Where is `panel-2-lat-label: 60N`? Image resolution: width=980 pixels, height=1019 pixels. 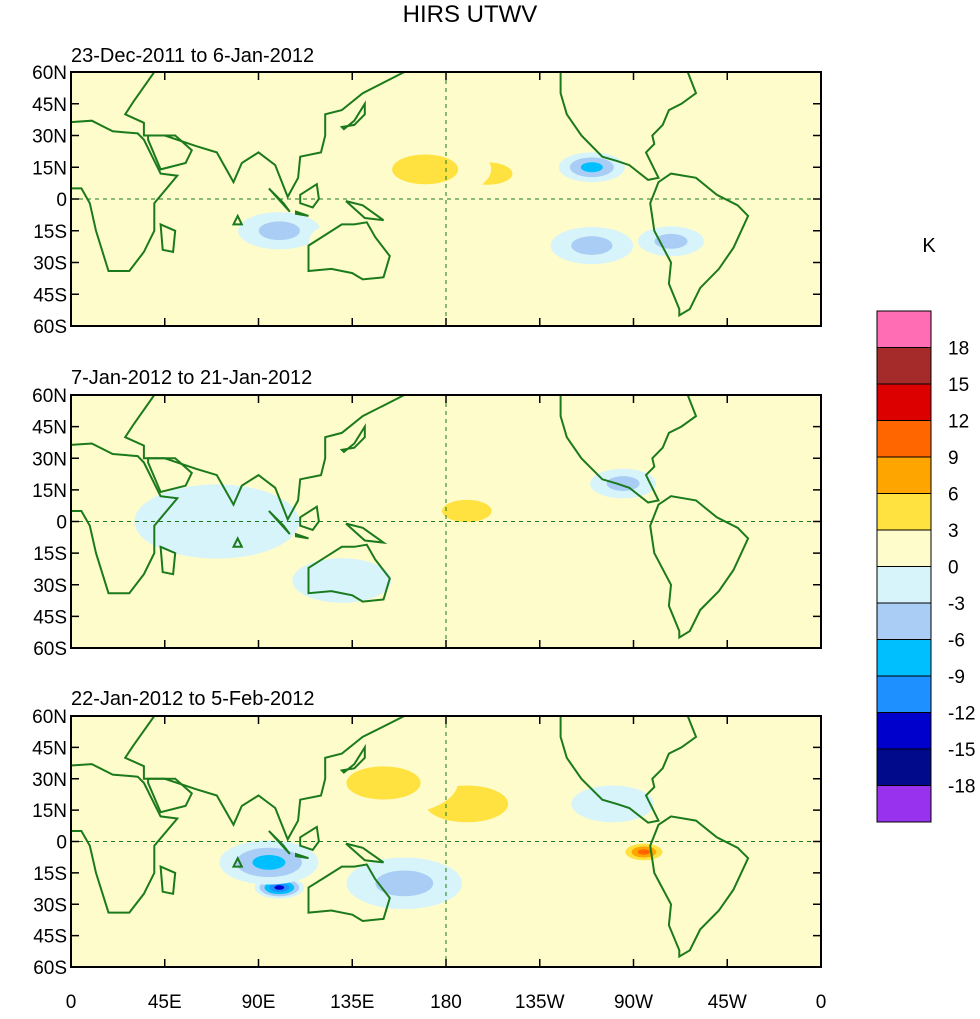
panel-2-lat-label: 60N is located at coordinates (49, 396).